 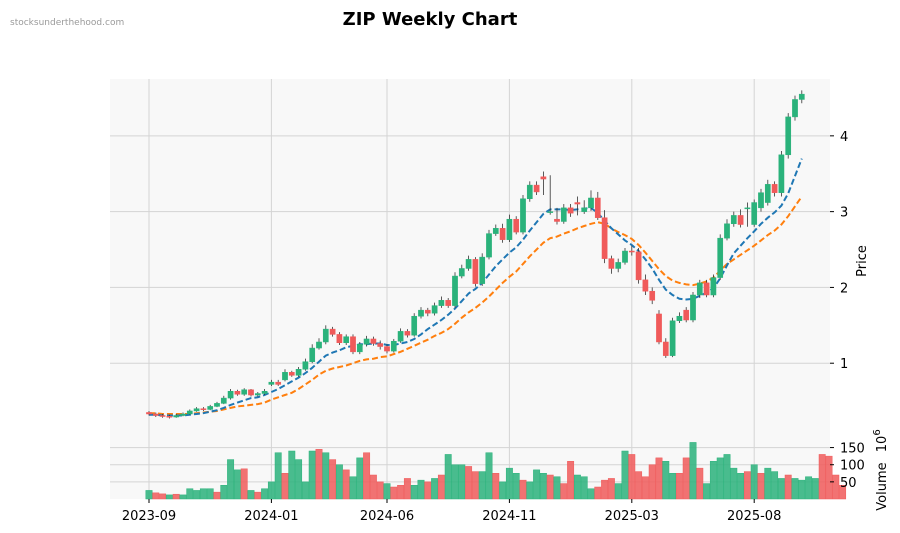 What do you see at coordinates (848, 483) in the screenshot?
I see `volume-tick-label: 50` at bounding box center [848, 483].